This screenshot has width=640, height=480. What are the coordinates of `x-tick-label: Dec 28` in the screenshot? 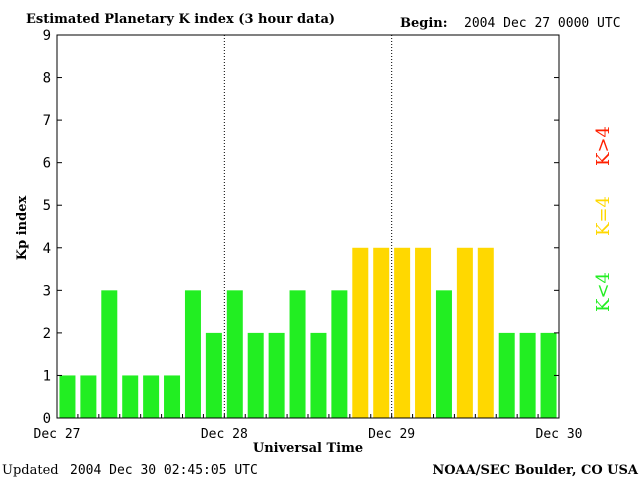 It's located at (224, 434).